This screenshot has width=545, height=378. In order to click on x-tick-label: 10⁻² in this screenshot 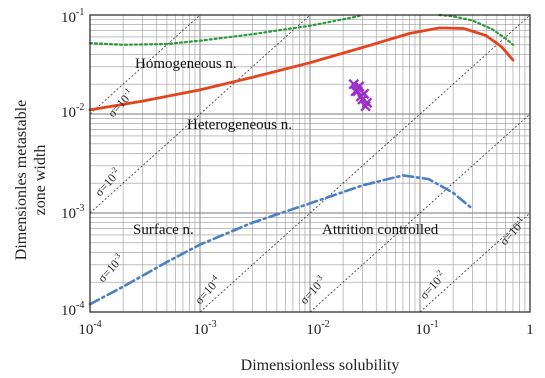, I will do `click(317, 328)`.